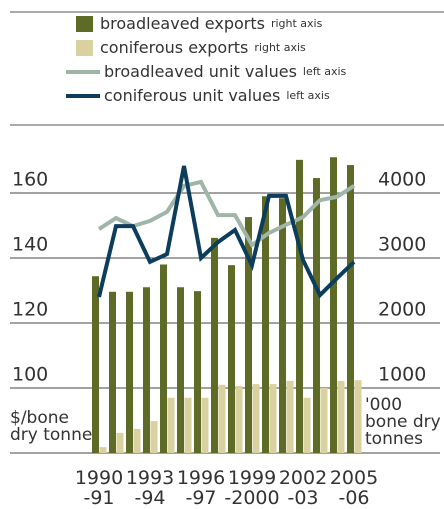 This screenshot has height=509, width=444. I want to click on legend-entry: broadleaved exports right axis, so click(211, 23).